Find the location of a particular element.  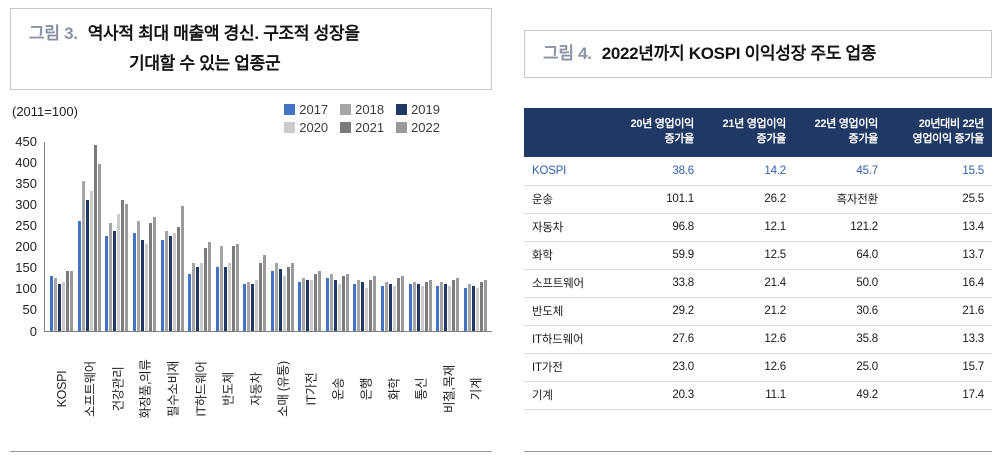

figure3-title-box: 그림 3. 역사적 최대 매출액 경신. 구조적 성장을 기대할 수 있는 업종군 is located at coordinates (251, 49).